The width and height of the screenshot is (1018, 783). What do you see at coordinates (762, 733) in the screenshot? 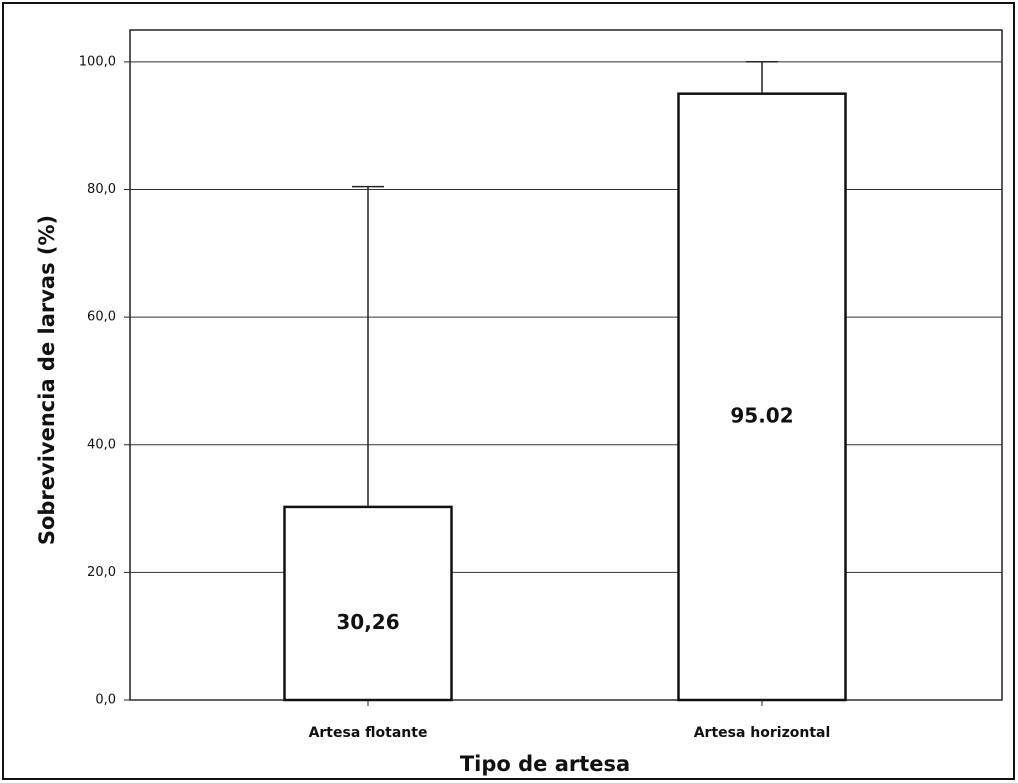
I see `x-tick-label: Artesa horizontal` at bounding box center [762, 733].